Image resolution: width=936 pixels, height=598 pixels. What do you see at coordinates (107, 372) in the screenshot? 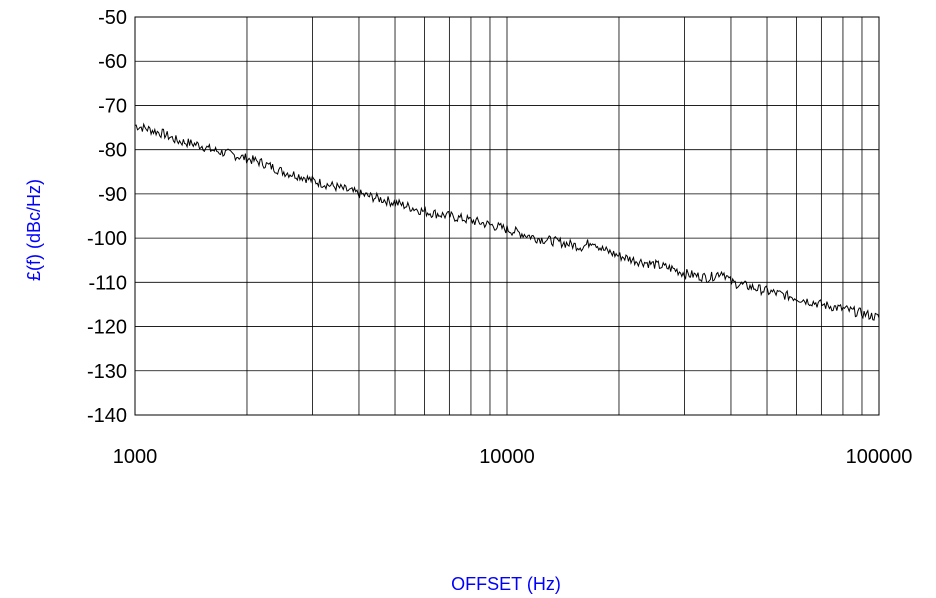
I see `y-tick-label: -130` at bounding box center [107, 372].